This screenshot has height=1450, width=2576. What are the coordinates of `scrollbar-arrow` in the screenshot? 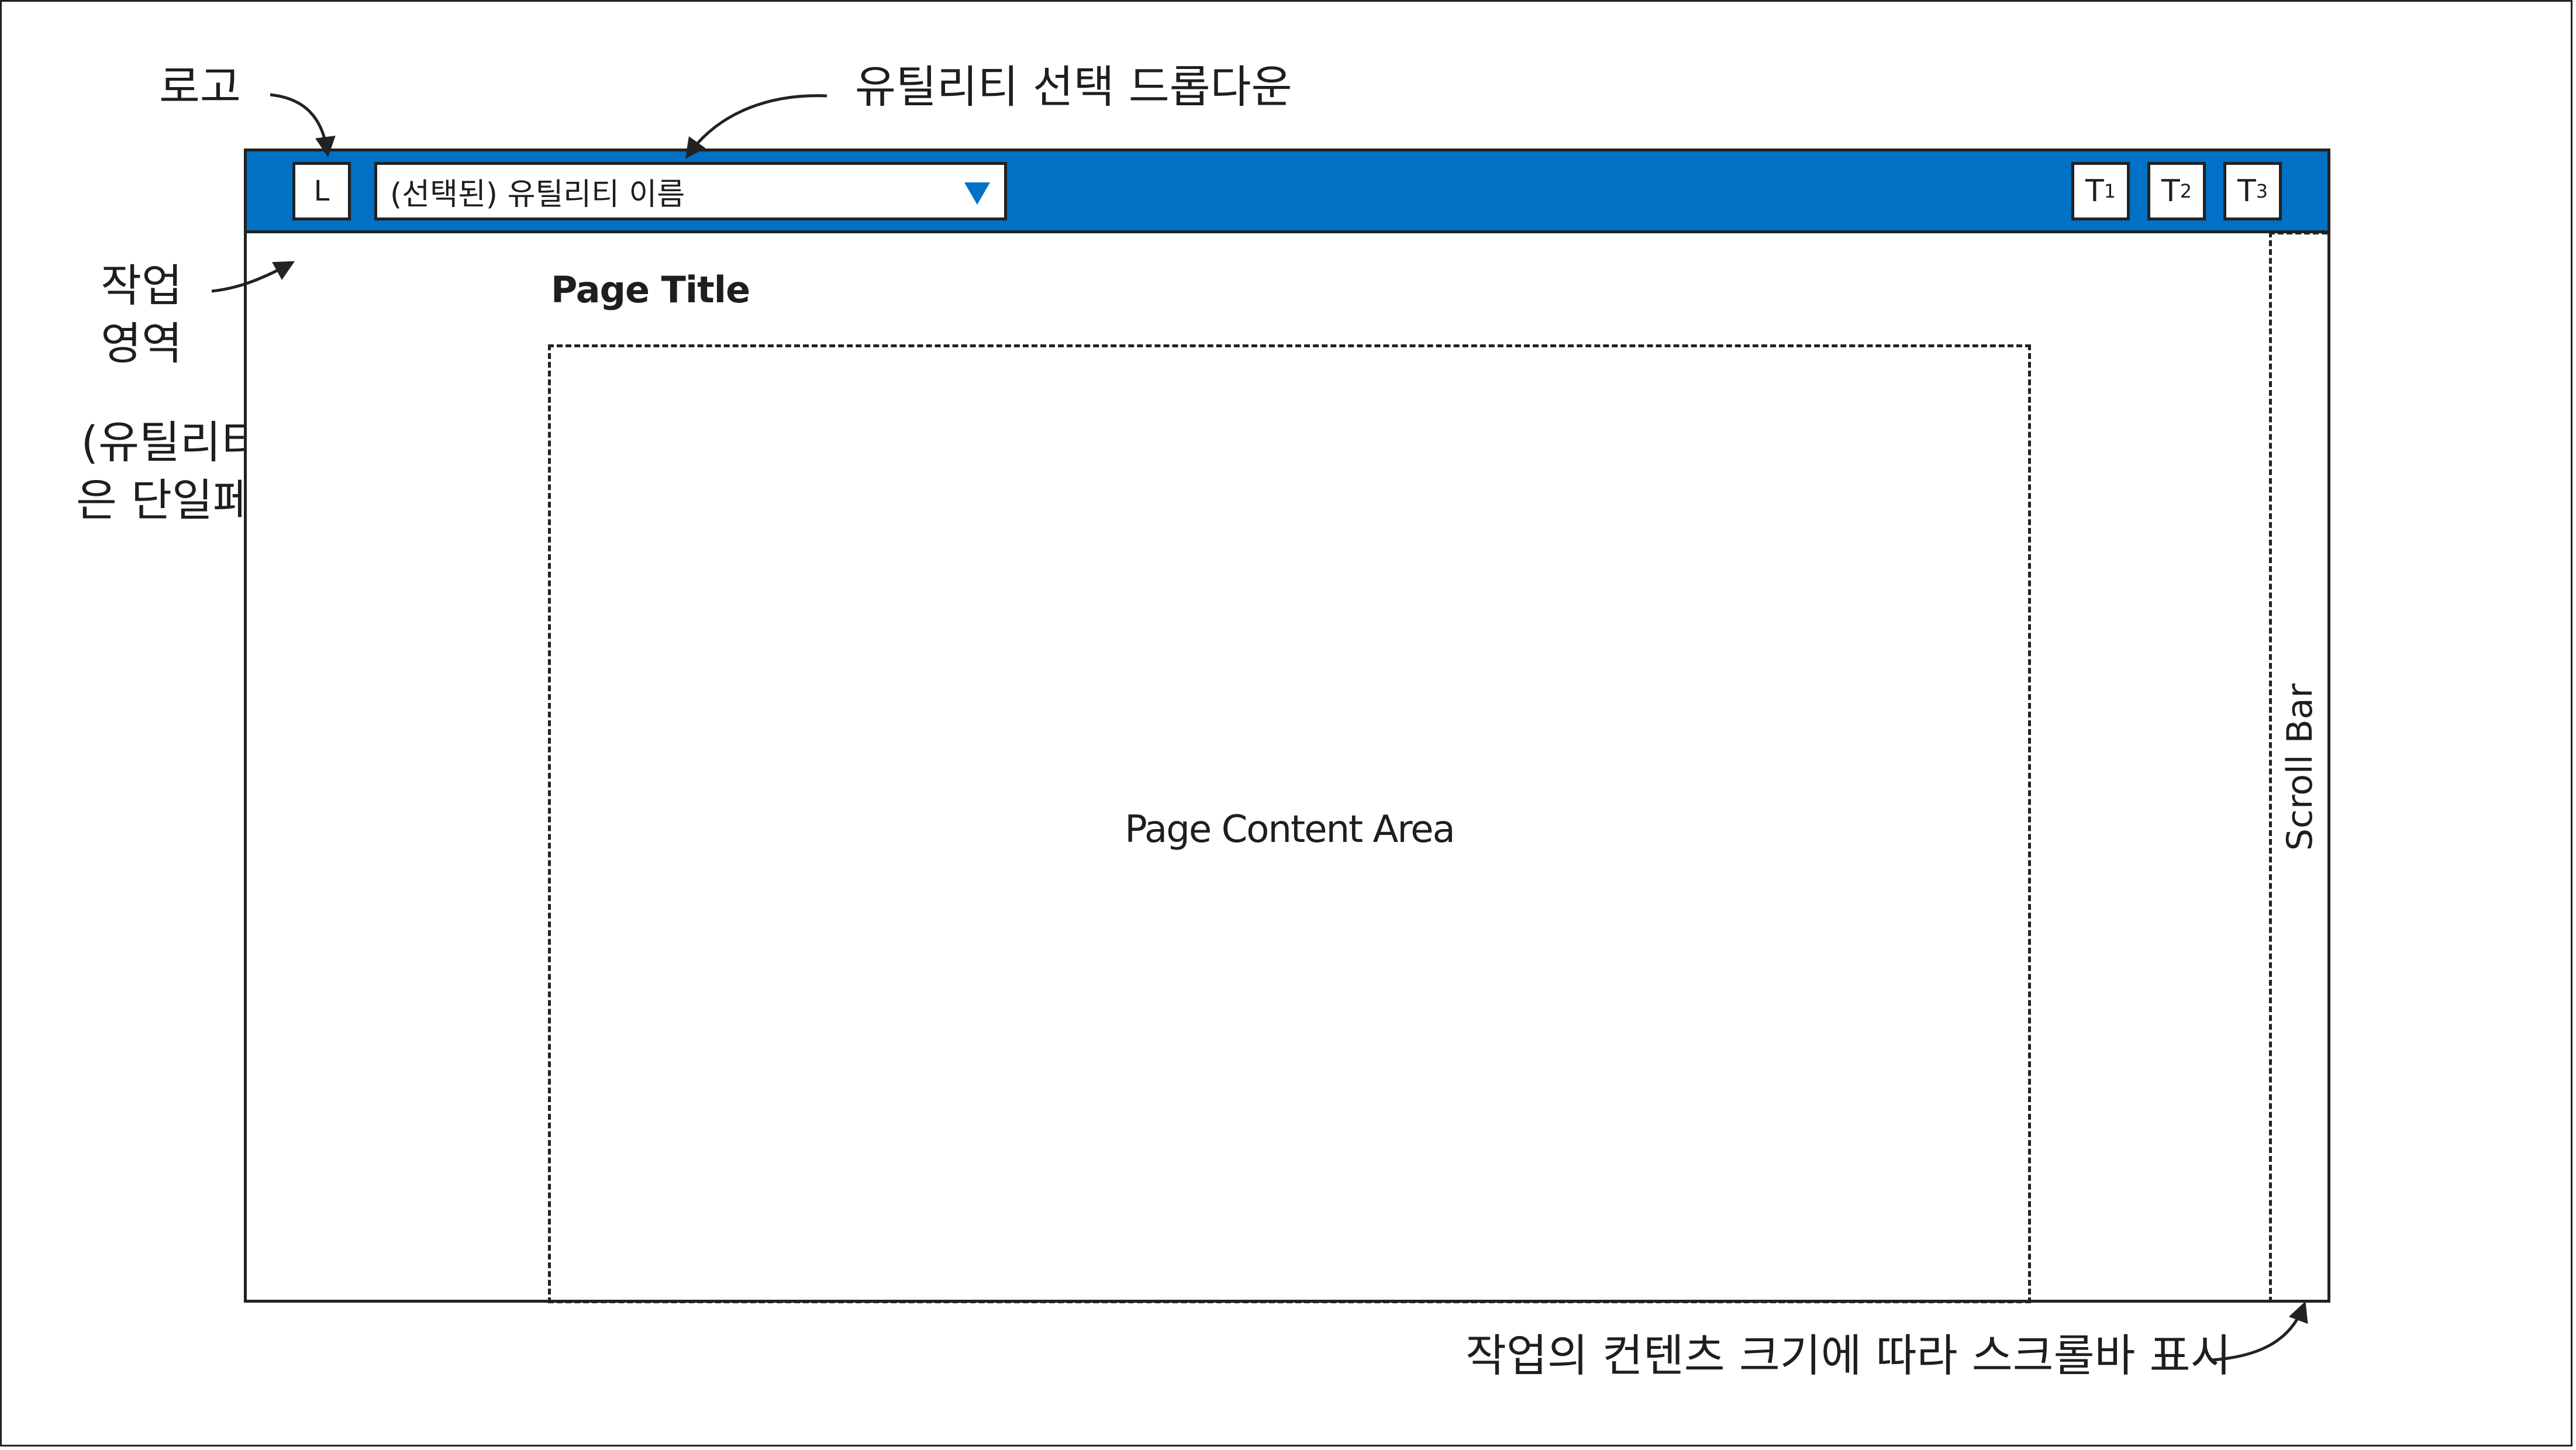 It's located at (2260, 1332).